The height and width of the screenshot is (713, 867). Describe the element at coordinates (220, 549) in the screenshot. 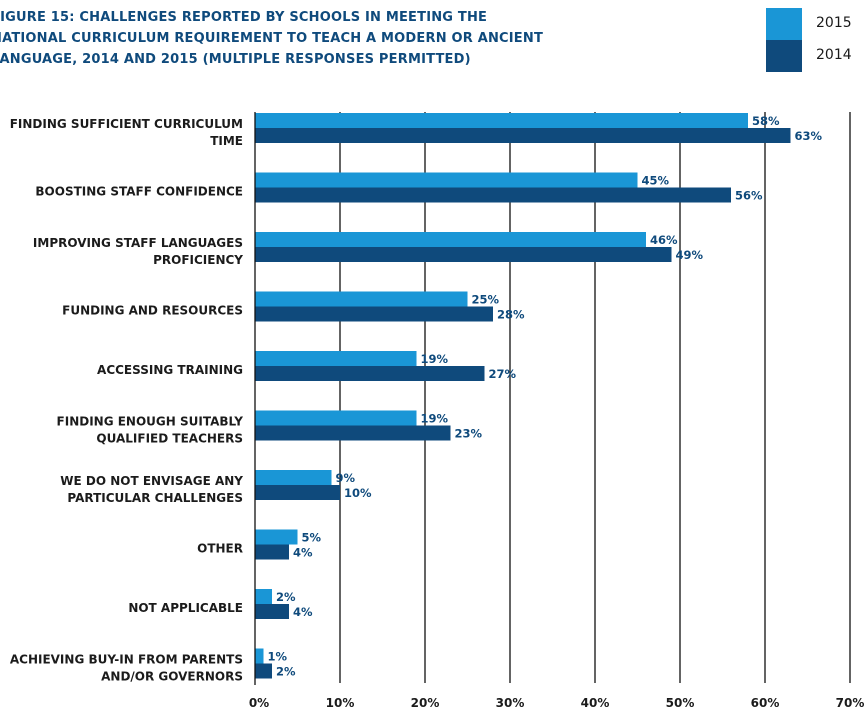

I see `category-label: OTHER` at that location.